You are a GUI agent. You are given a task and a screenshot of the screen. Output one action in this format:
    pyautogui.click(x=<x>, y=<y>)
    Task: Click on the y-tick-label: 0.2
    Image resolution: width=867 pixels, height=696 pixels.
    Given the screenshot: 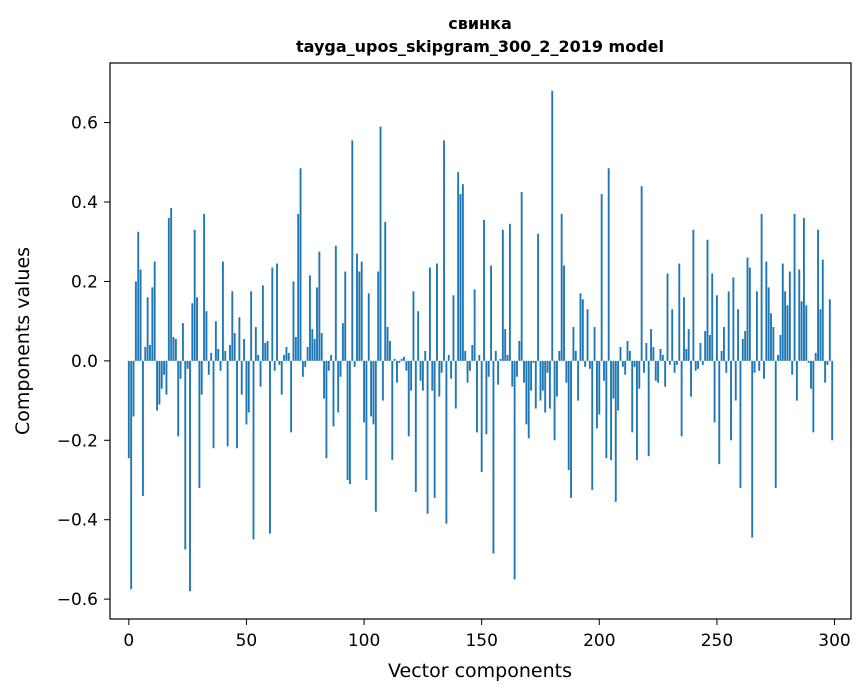 What is the action you would take?
    pyautogui.click(x=84, y=282)
    